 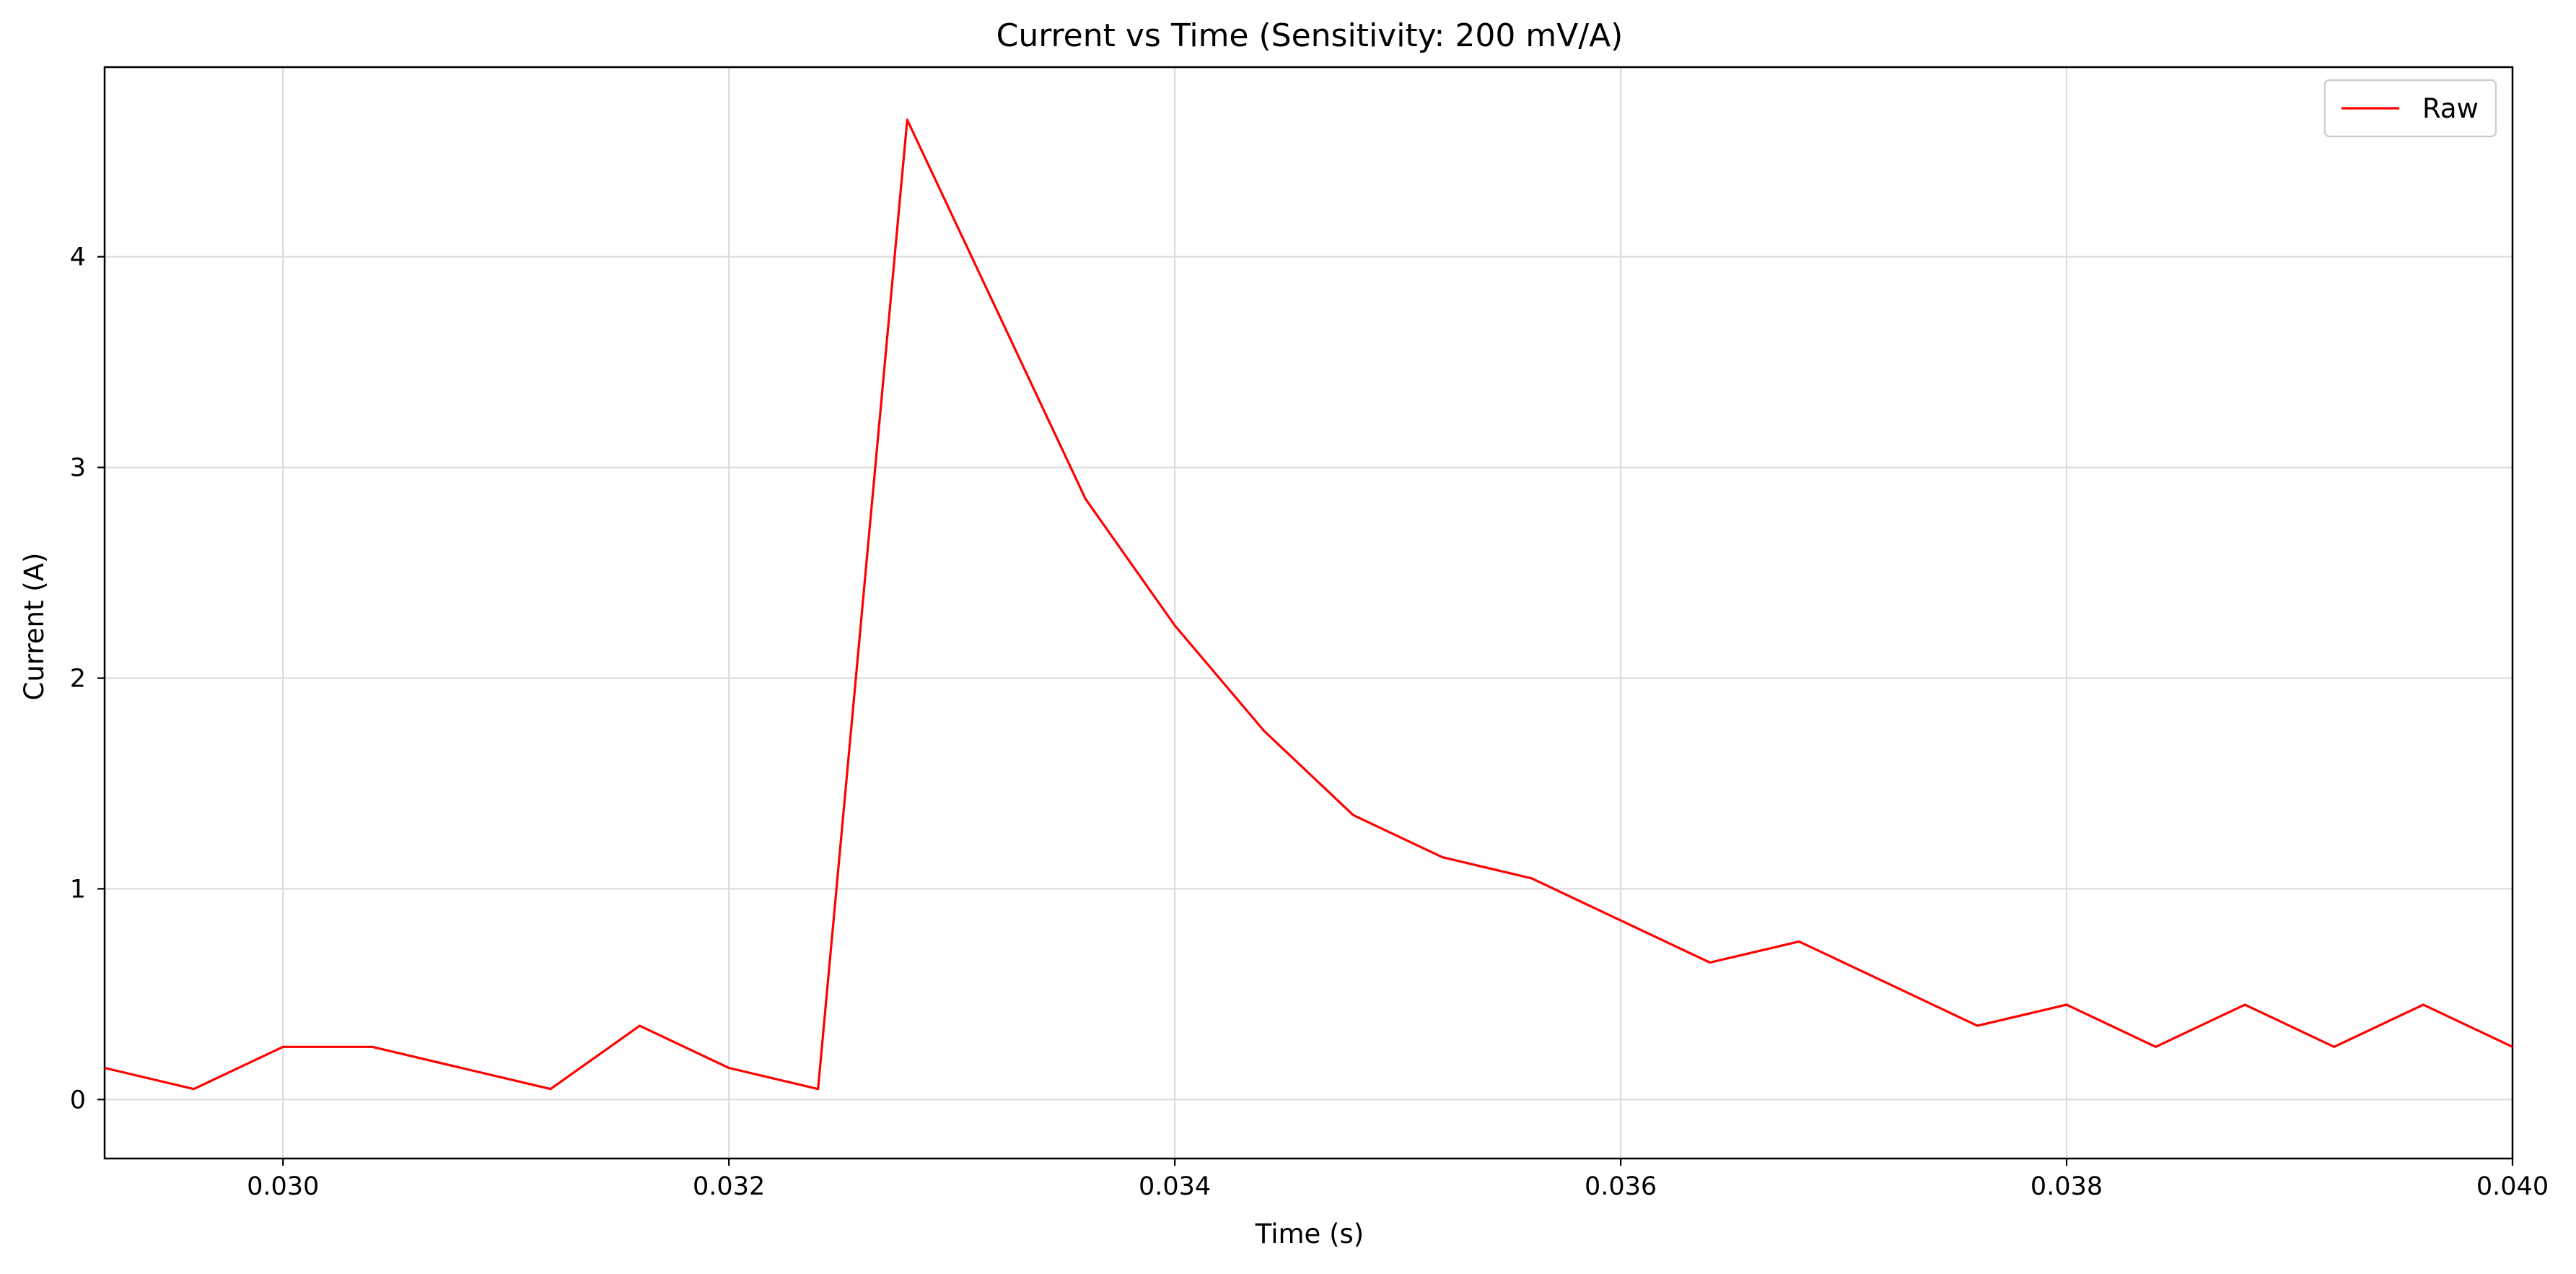 I want to click on y-tick-label: 2, so click(x=78, y=678).